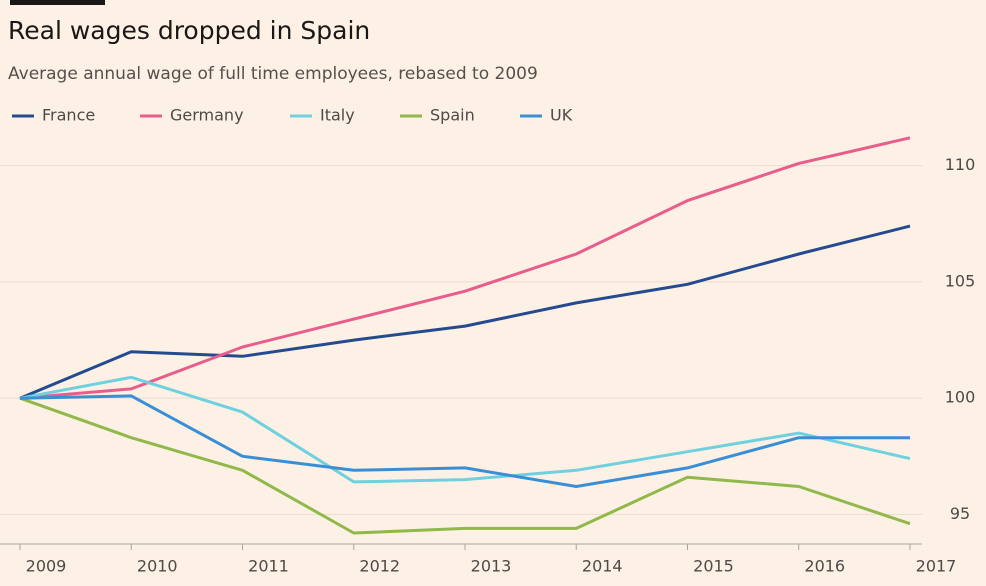 The image size is (986, 586). What do you see at coordinates (452, 115) in the screenshot?
I see `legend-label: Spain` at bounding box center [452, 115].